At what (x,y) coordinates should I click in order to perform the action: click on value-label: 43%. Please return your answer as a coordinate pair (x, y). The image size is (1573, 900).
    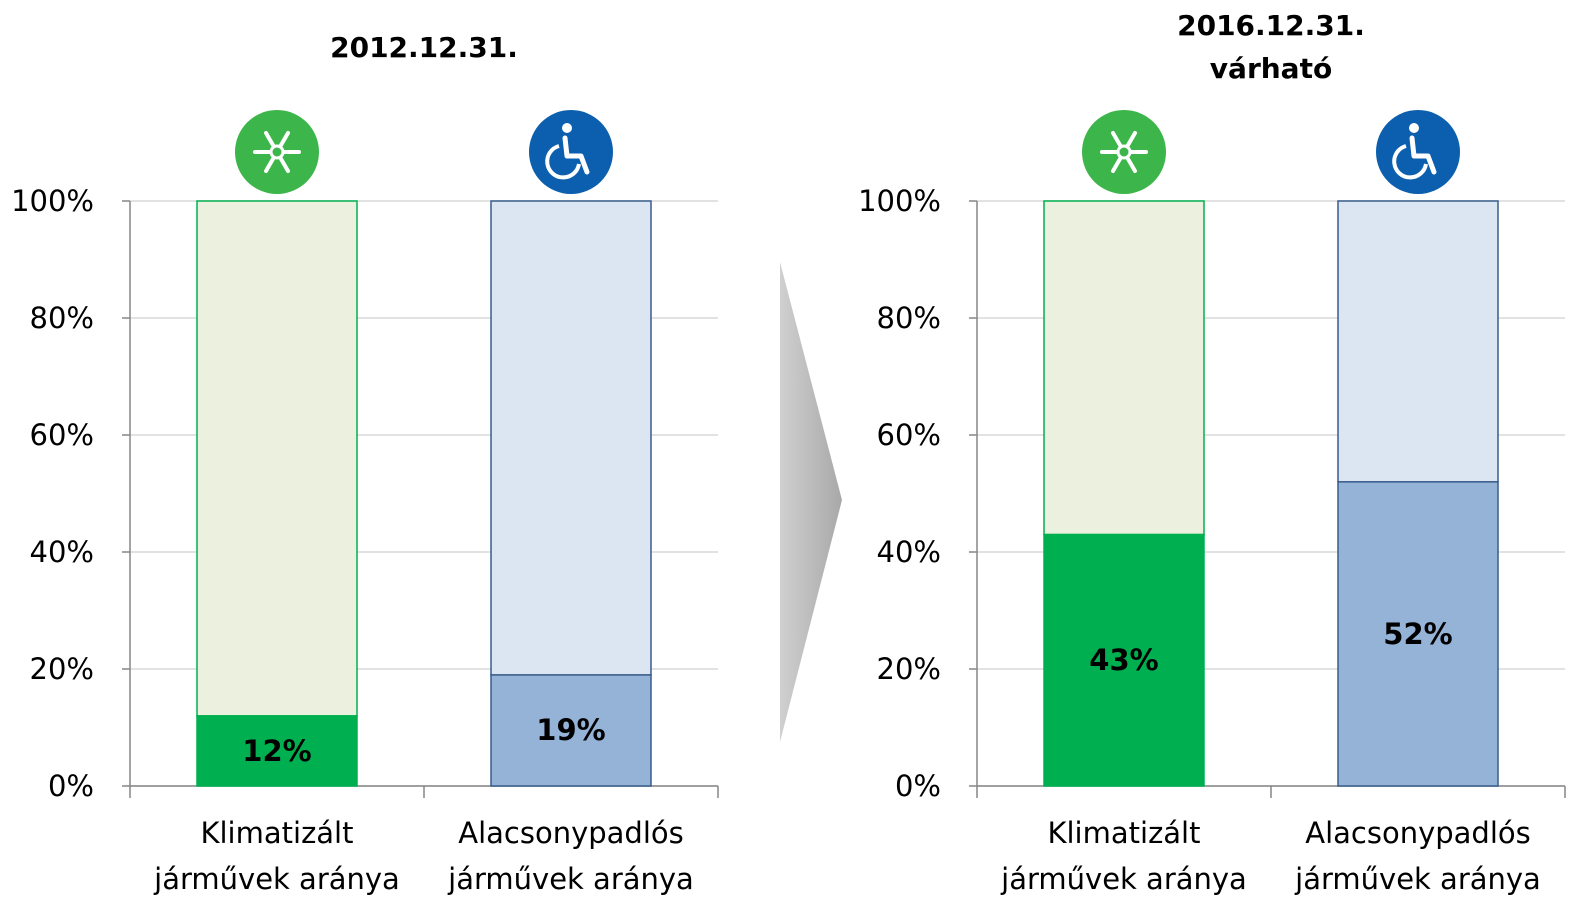
    Looking at the image, I should click on (1124, 660).